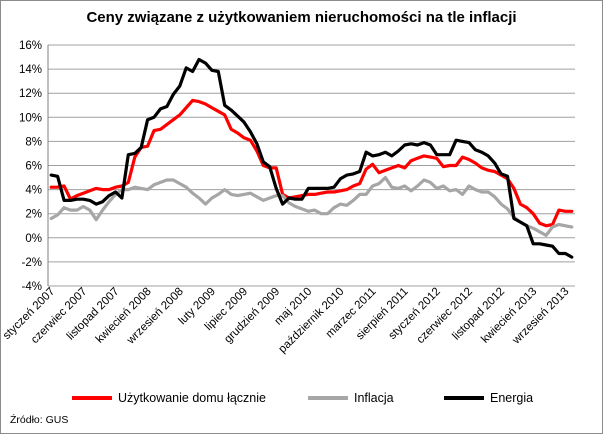 This screenshot has width=603, height=434. I want to click on legend-label-uzytkowanie: Użytkowanie domu łącznie, so click(192, 398).